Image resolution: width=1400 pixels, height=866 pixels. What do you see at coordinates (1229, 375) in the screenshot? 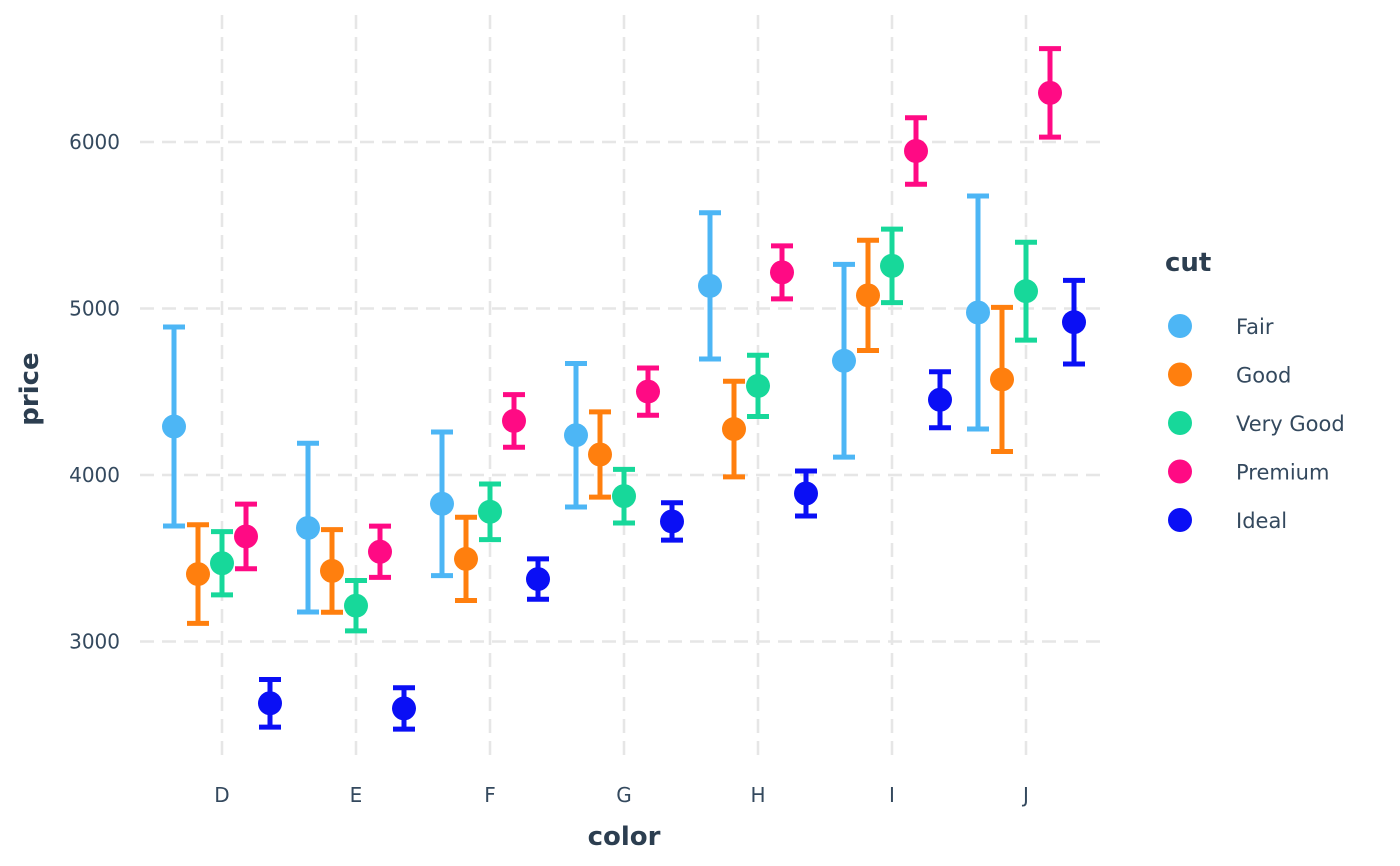
I see `legend-item: Good` at bounding box center [1229, 375].